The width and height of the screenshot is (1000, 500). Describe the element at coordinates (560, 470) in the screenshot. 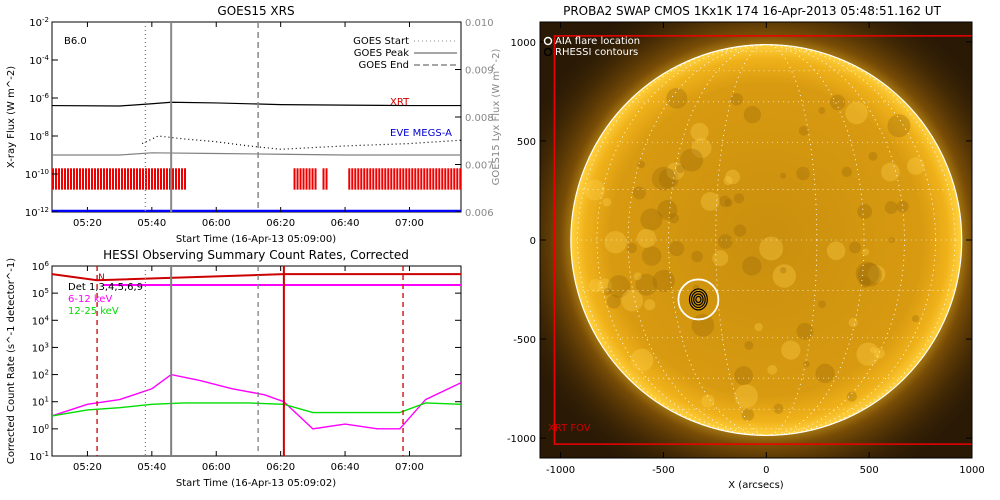

I see `swap-x-tick-label: -1000` at that location.